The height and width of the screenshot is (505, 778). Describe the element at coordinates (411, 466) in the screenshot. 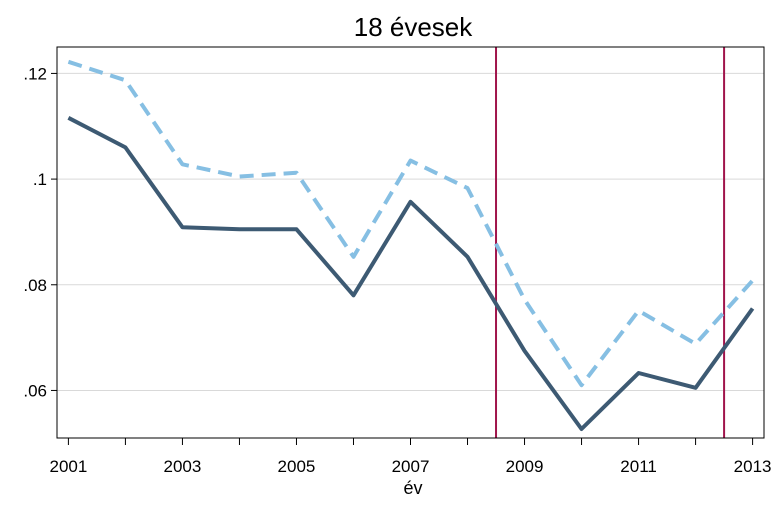

I see `x-tick-label: 2007` at that location.